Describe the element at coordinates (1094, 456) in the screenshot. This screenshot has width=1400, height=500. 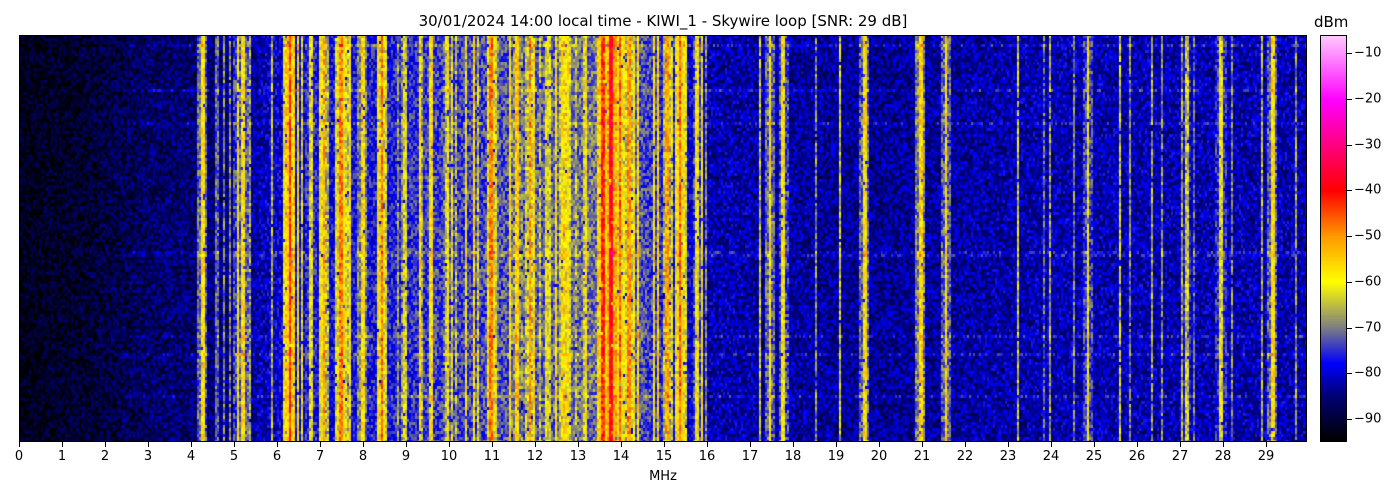
I see `x-tick-label: 25` at that location.